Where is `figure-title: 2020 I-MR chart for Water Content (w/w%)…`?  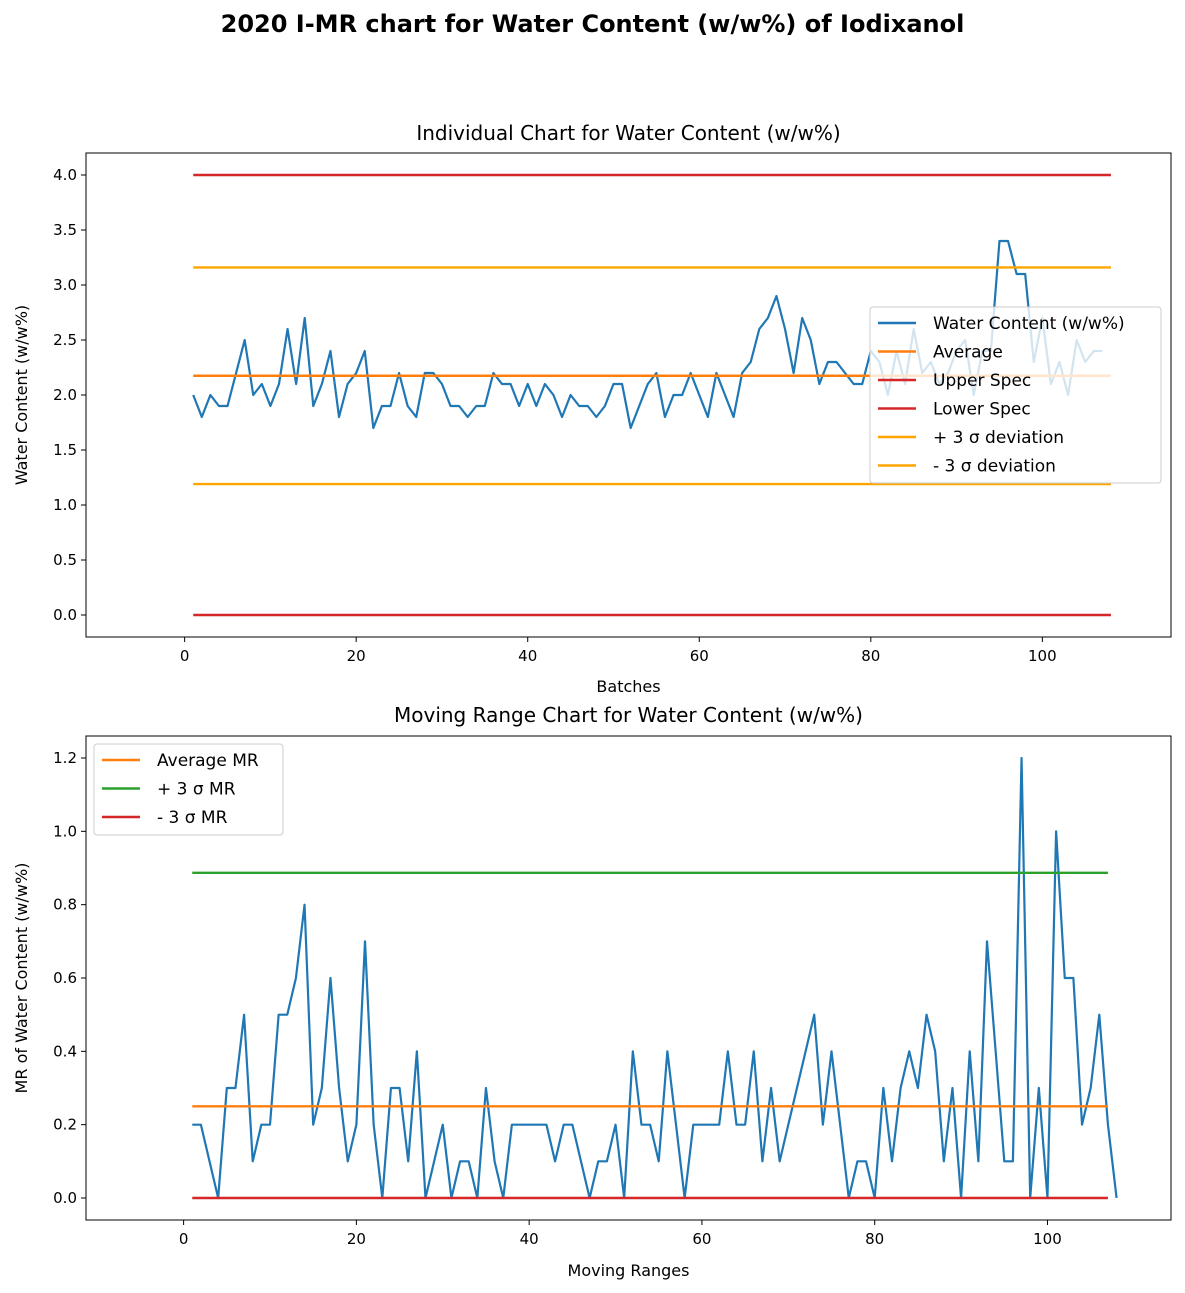 figure-title: 2020 I-MR chart for Water Content (w/w%)… is located at coordinates (592, 24).